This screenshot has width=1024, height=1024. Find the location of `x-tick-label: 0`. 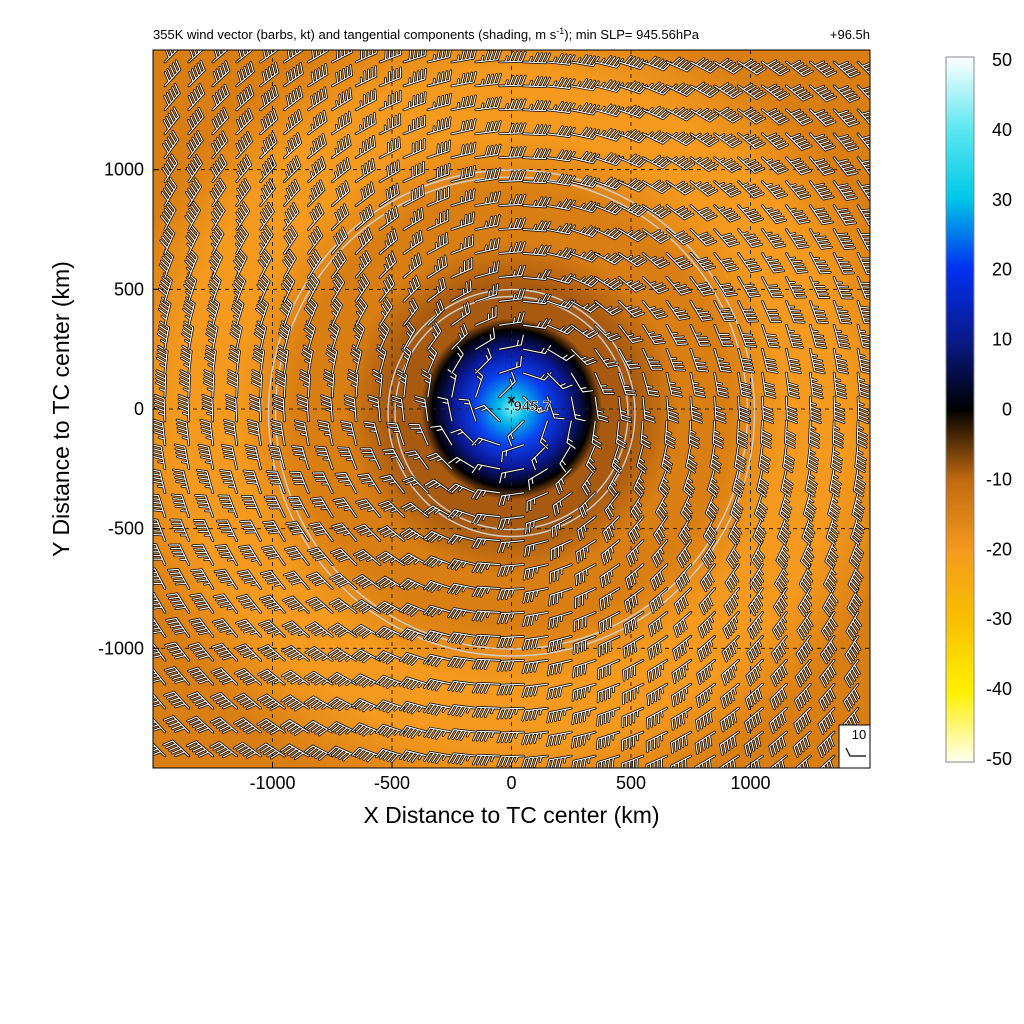

x-tick-label: 0 is located at coordinates (511, 783).